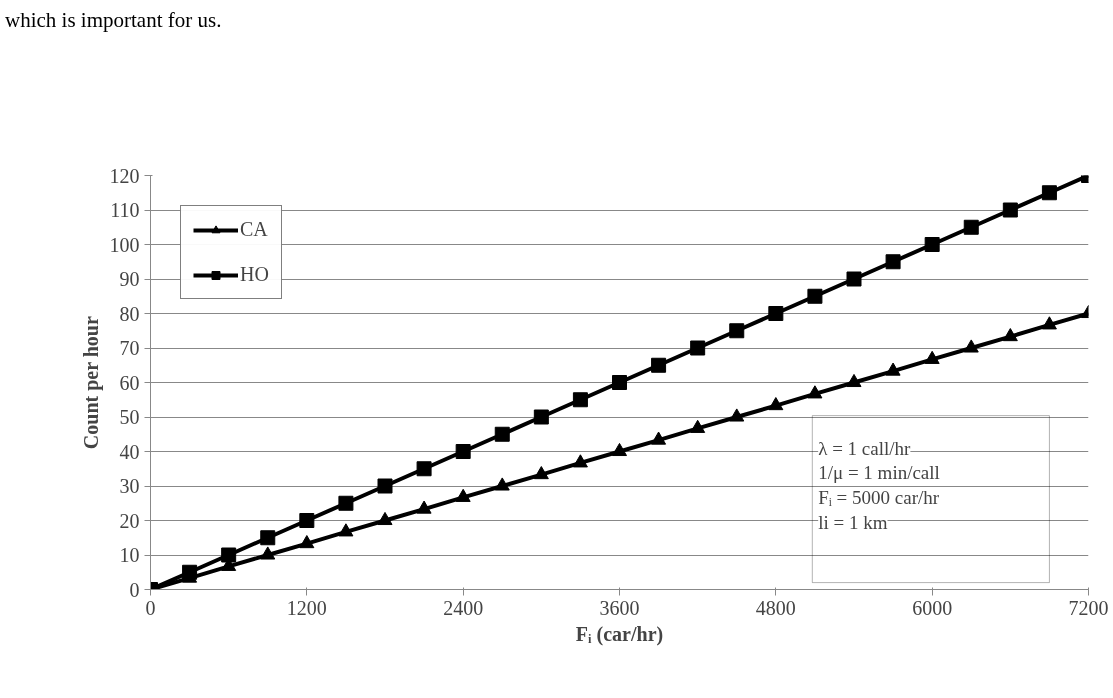 This screenshot has width=1113, height=698. I want to click on x-tick-label: 0, so click(150, 607).